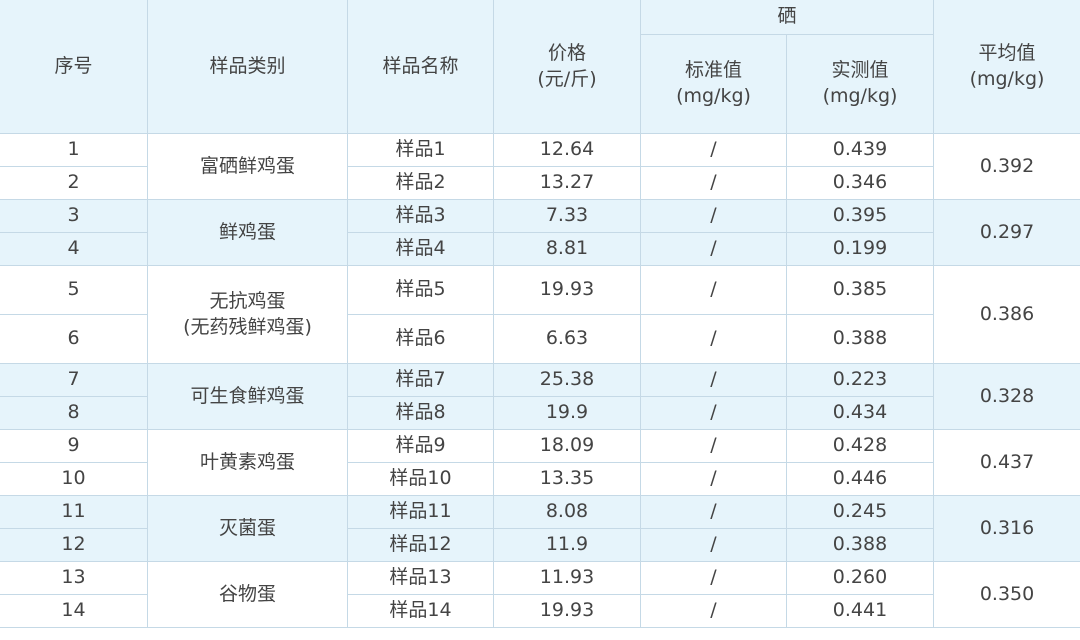  I want to click on cell-price: 6.63, so click(567, 339).